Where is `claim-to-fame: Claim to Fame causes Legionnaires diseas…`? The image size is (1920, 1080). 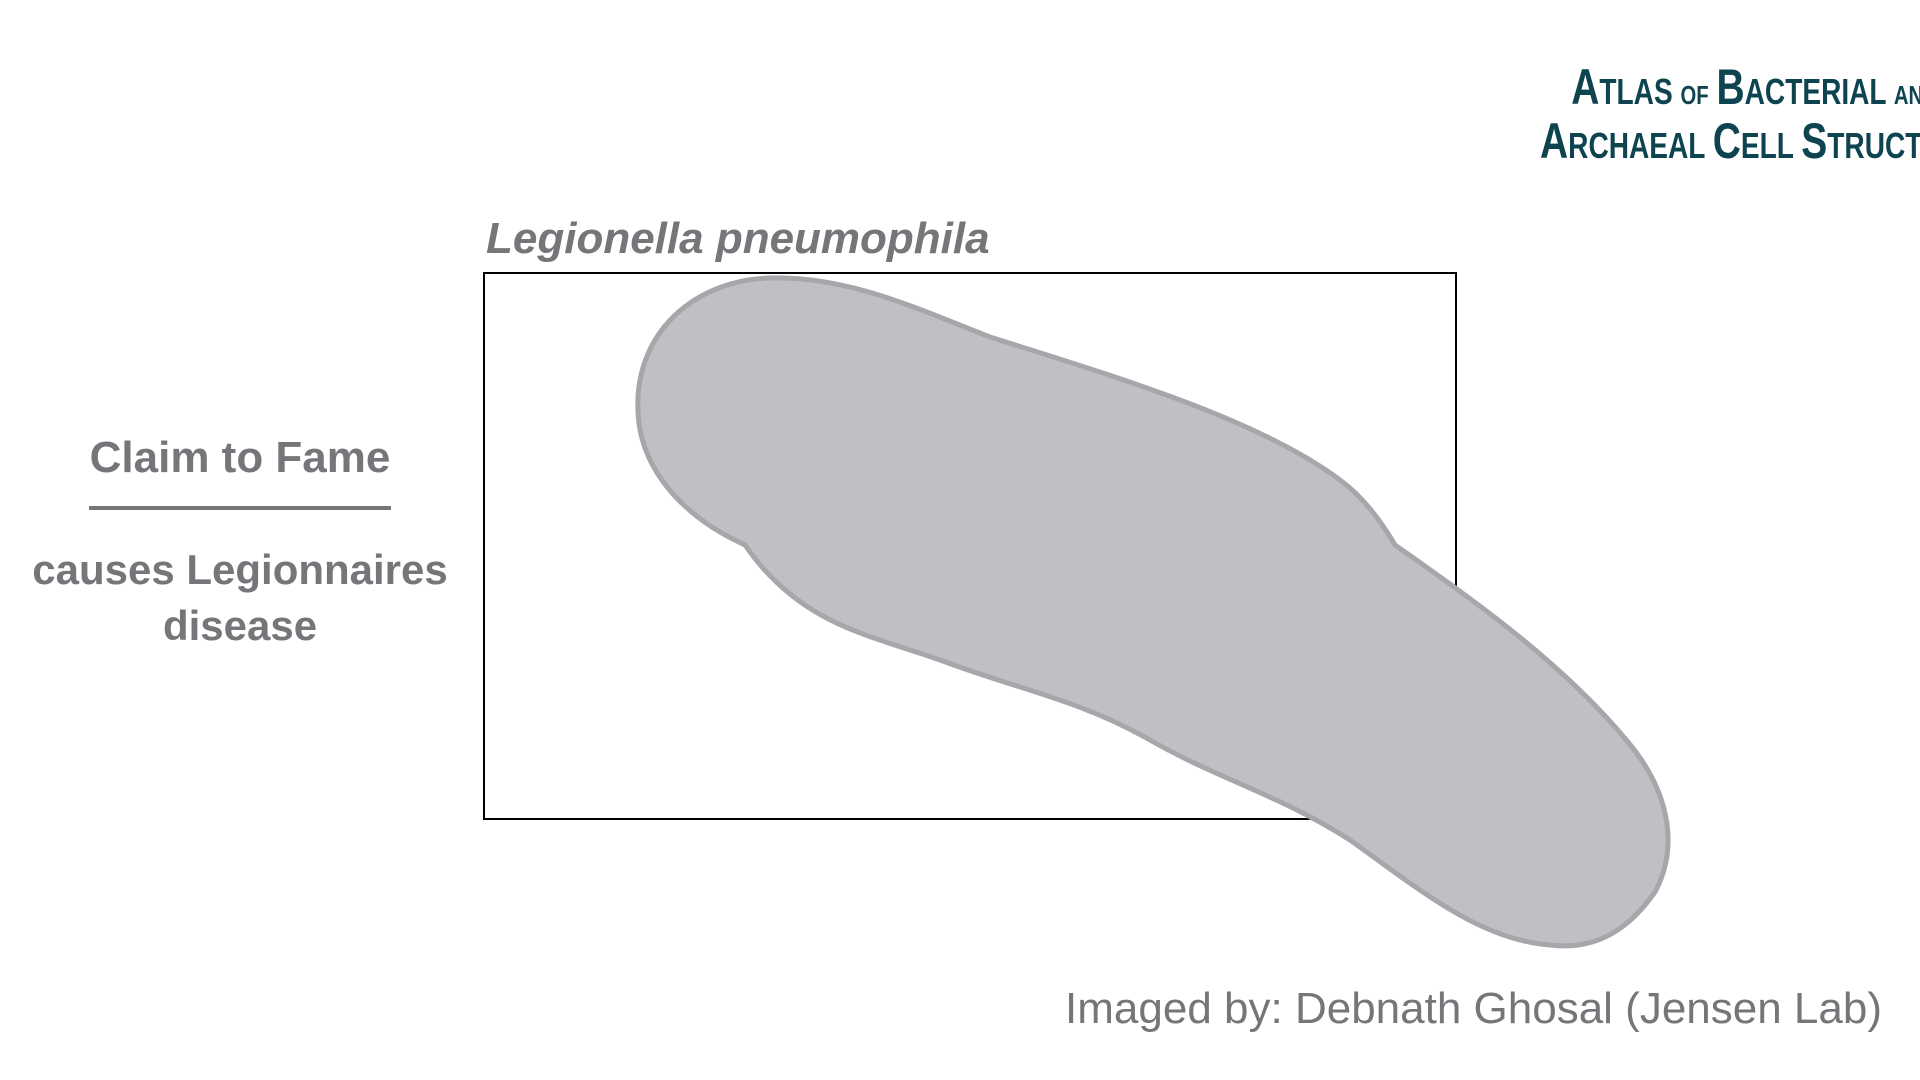
claim-to-fame: Claim to Fame causes Legionnaires diseas… is located at coordinates (240, 542).